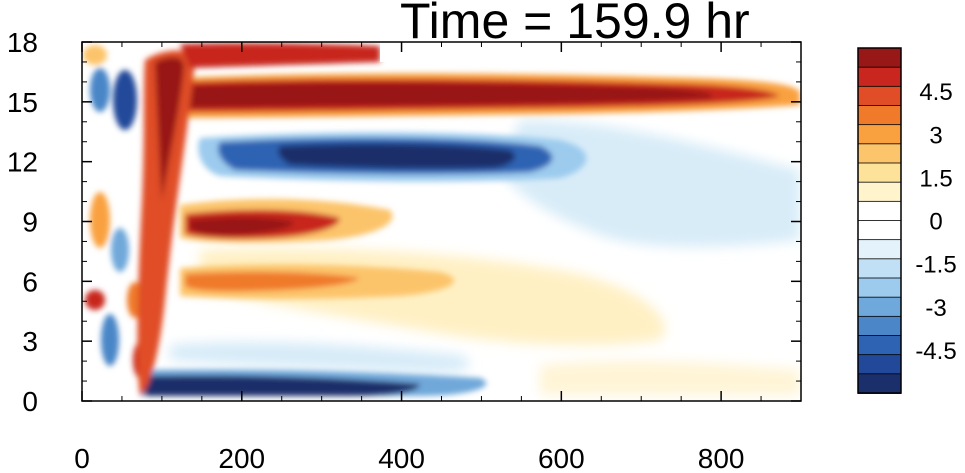  What do you see at coordinates (169, 129) in the screenshot?
I see `heatmap-vertical-stripe-core` at bounding box center [169, 129].